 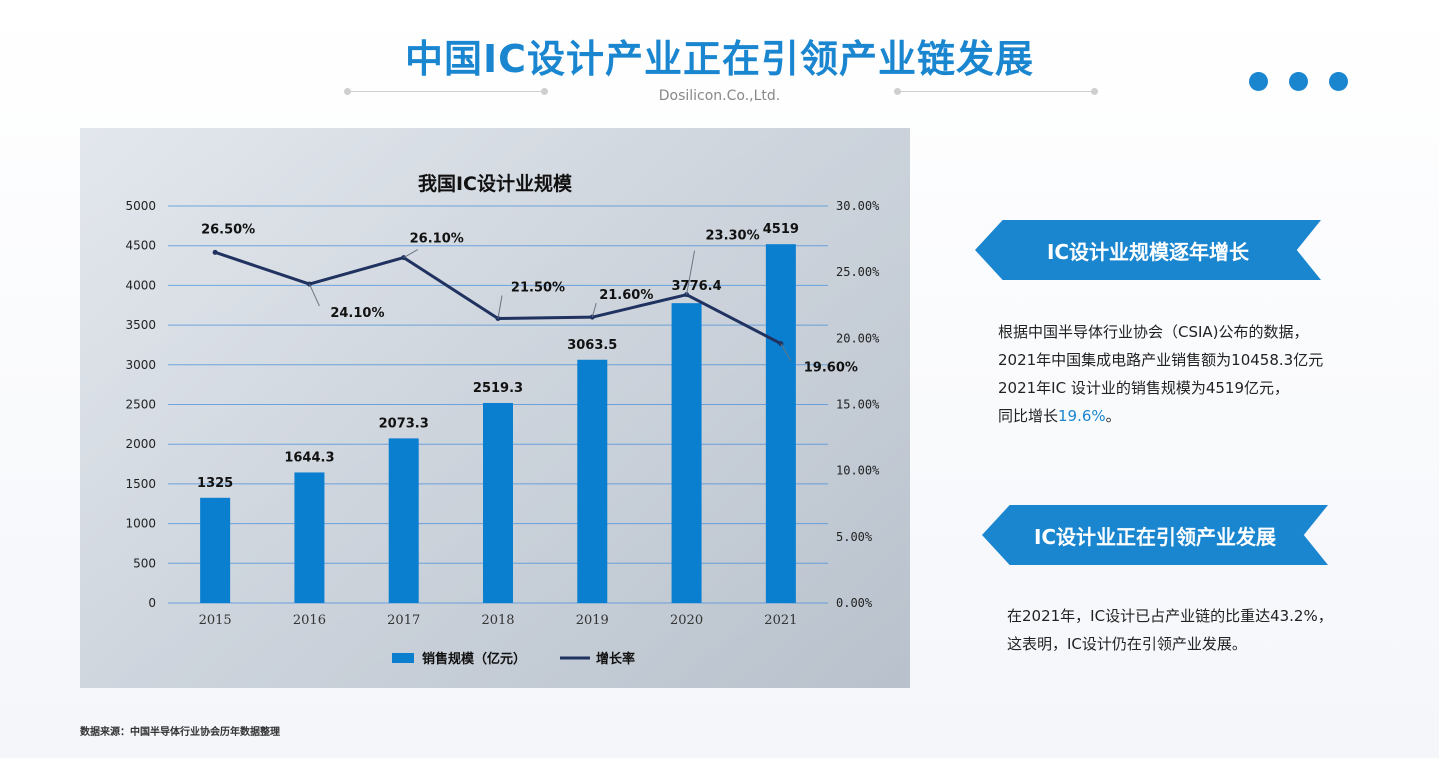 What do you see at coordinates (1028, 416) in the screenshot?
I see `text-prefix: 同比增长` at bounding box center [1028, 416].